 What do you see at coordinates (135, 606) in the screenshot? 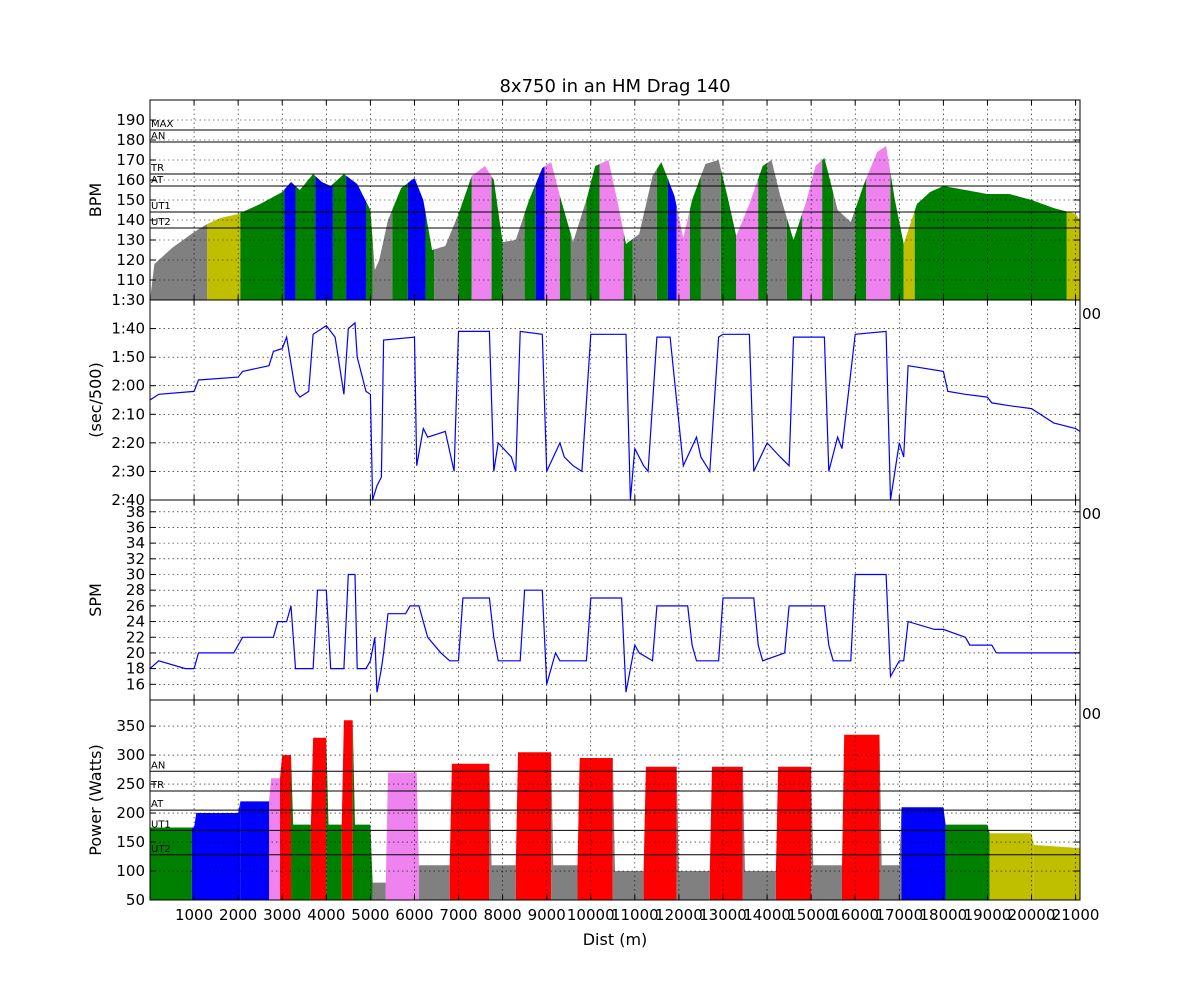
I see `y-tick-label: 26` at bounding box center [135, 606].